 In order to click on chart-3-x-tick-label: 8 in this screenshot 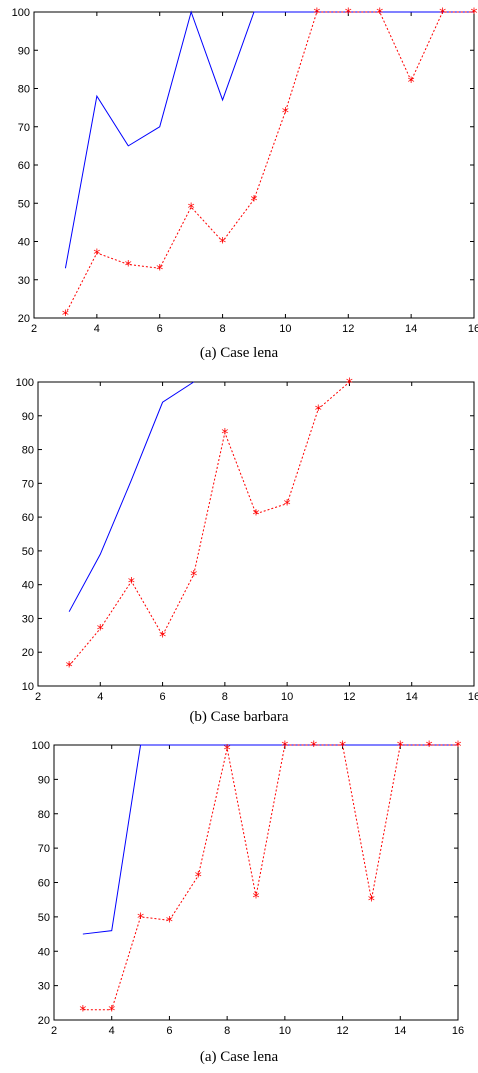, I will do `click(227, 1031)`.